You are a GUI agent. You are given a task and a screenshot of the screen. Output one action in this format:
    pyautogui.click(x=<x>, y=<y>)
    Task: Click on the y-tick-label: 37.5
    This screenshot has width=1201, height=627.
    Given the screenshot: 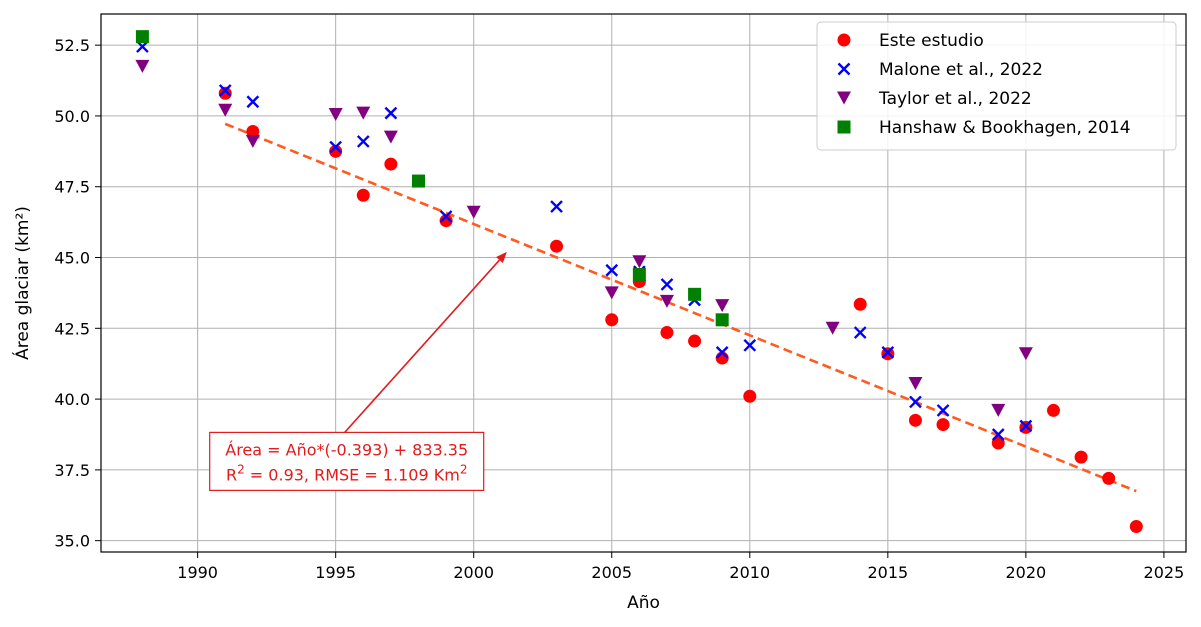 What is the action you would take?
    pyautogui.click(x=72, y=470)
    